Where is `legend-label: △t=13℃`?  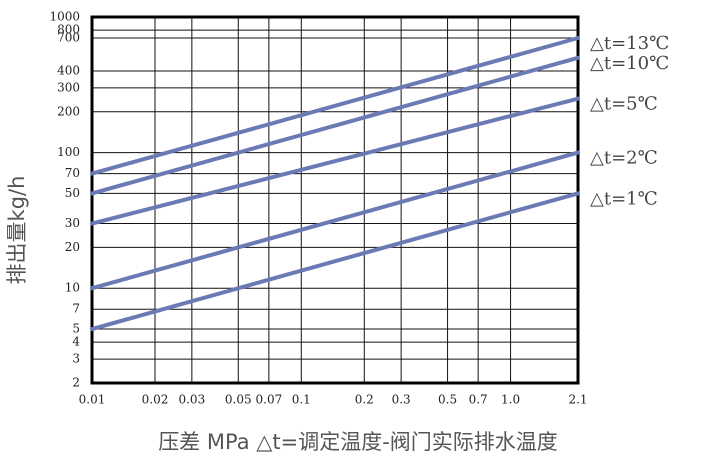 legend-label: △t=13℃ is located at coordinates (629, 43).